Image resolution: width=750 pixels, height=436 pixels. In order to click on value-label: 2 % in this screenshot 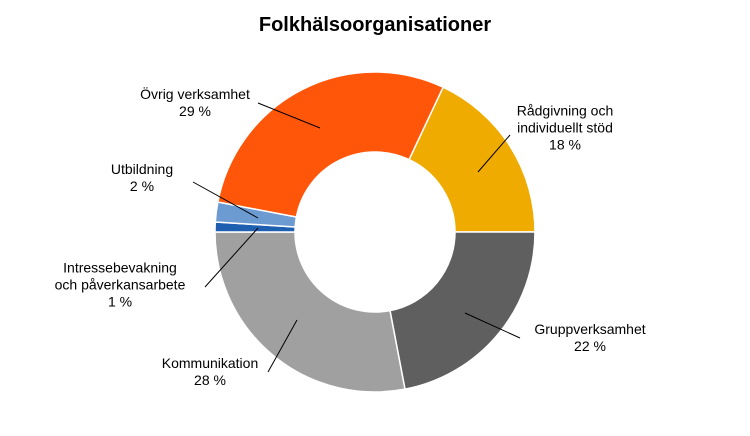, I will do `click(142, 186)`.